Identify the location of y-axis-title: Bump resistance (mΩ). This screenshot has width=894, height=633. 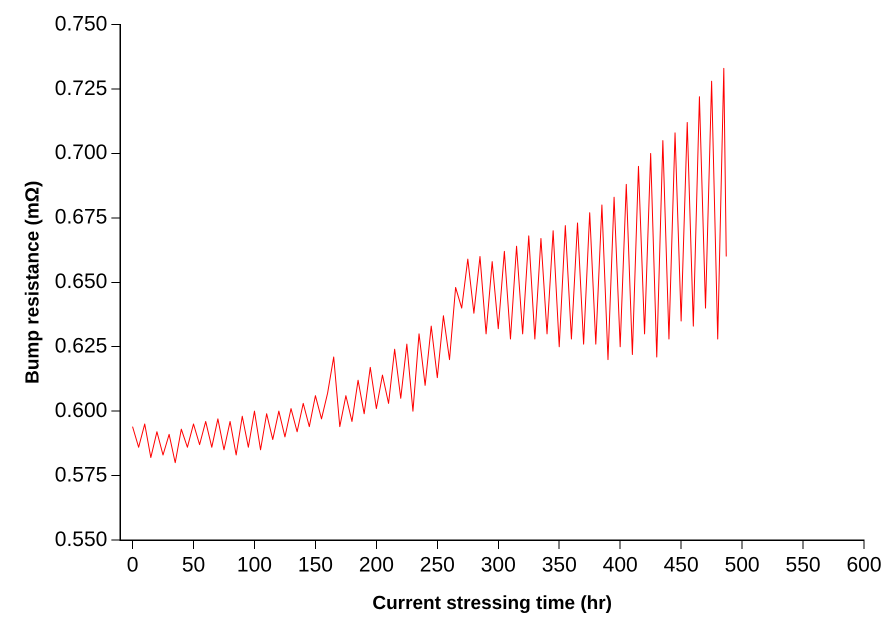
(33, 282).